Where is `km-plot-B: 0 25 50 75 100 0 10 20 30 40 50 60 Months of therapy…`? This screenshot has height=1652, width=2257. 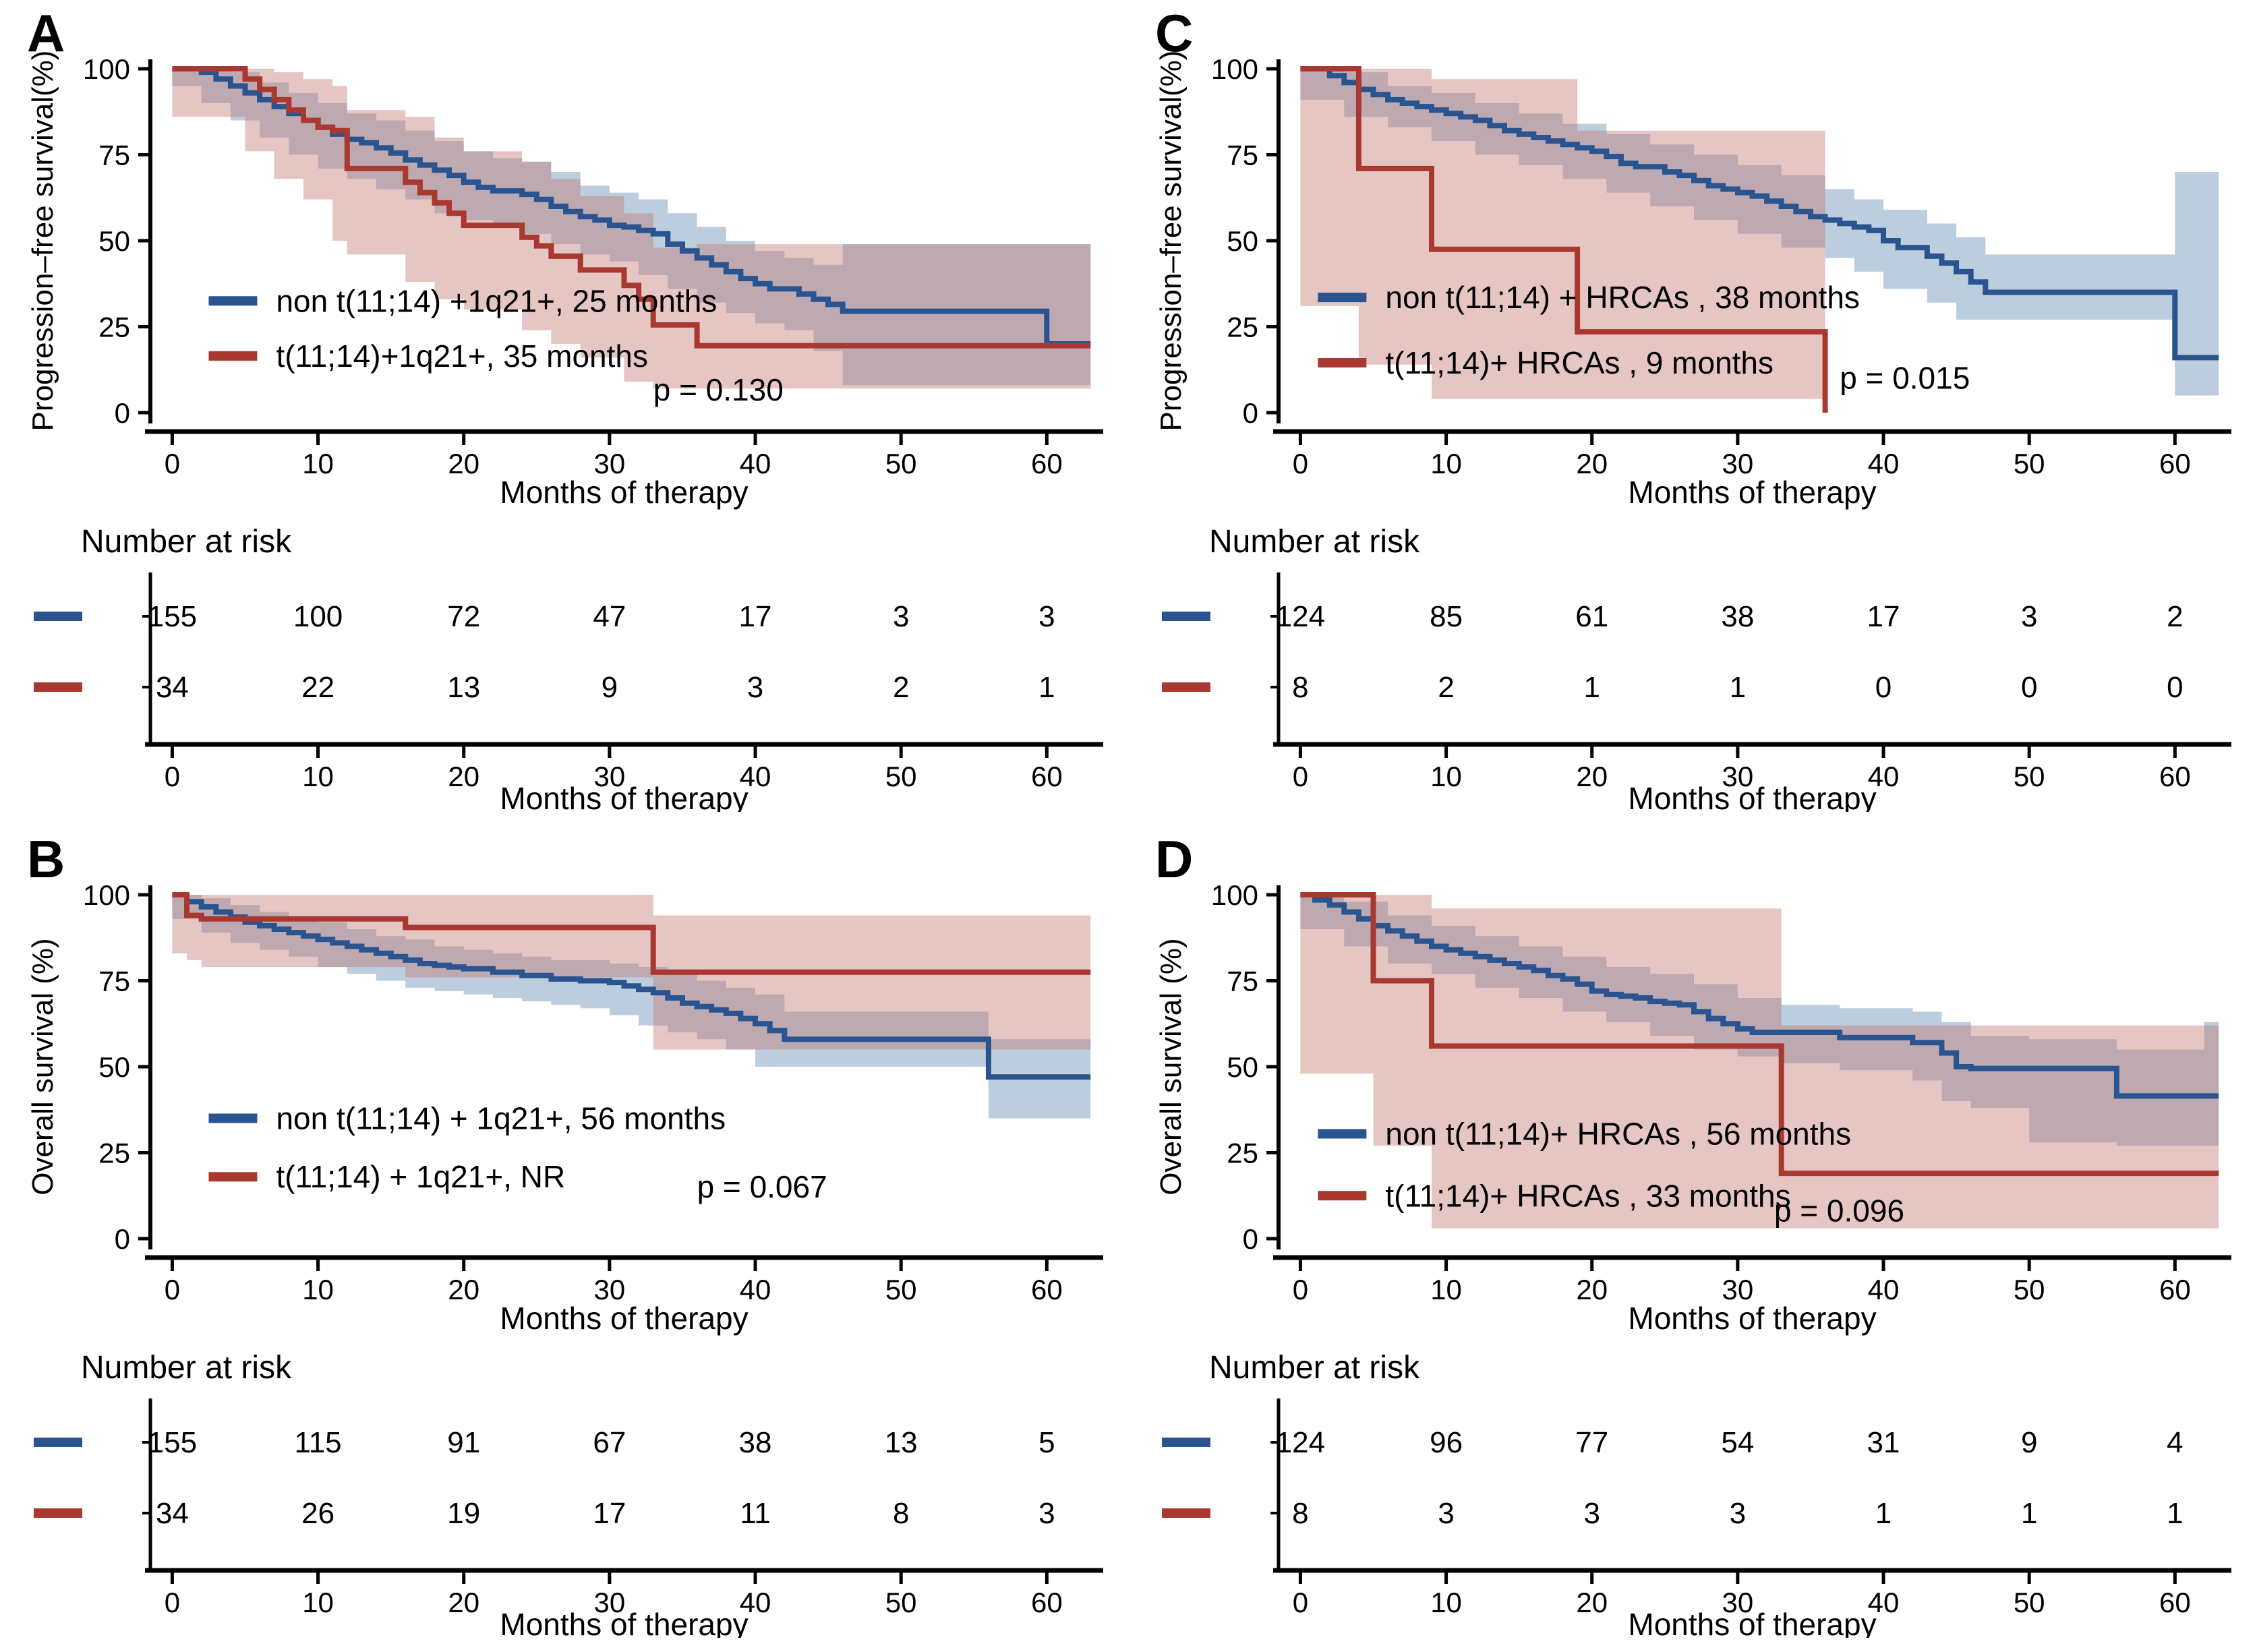
km-plot-B: 0 25 50 75 100 0 10 20 30 40 50 60 Months of therapy… is located at coordinates (564, 1107).